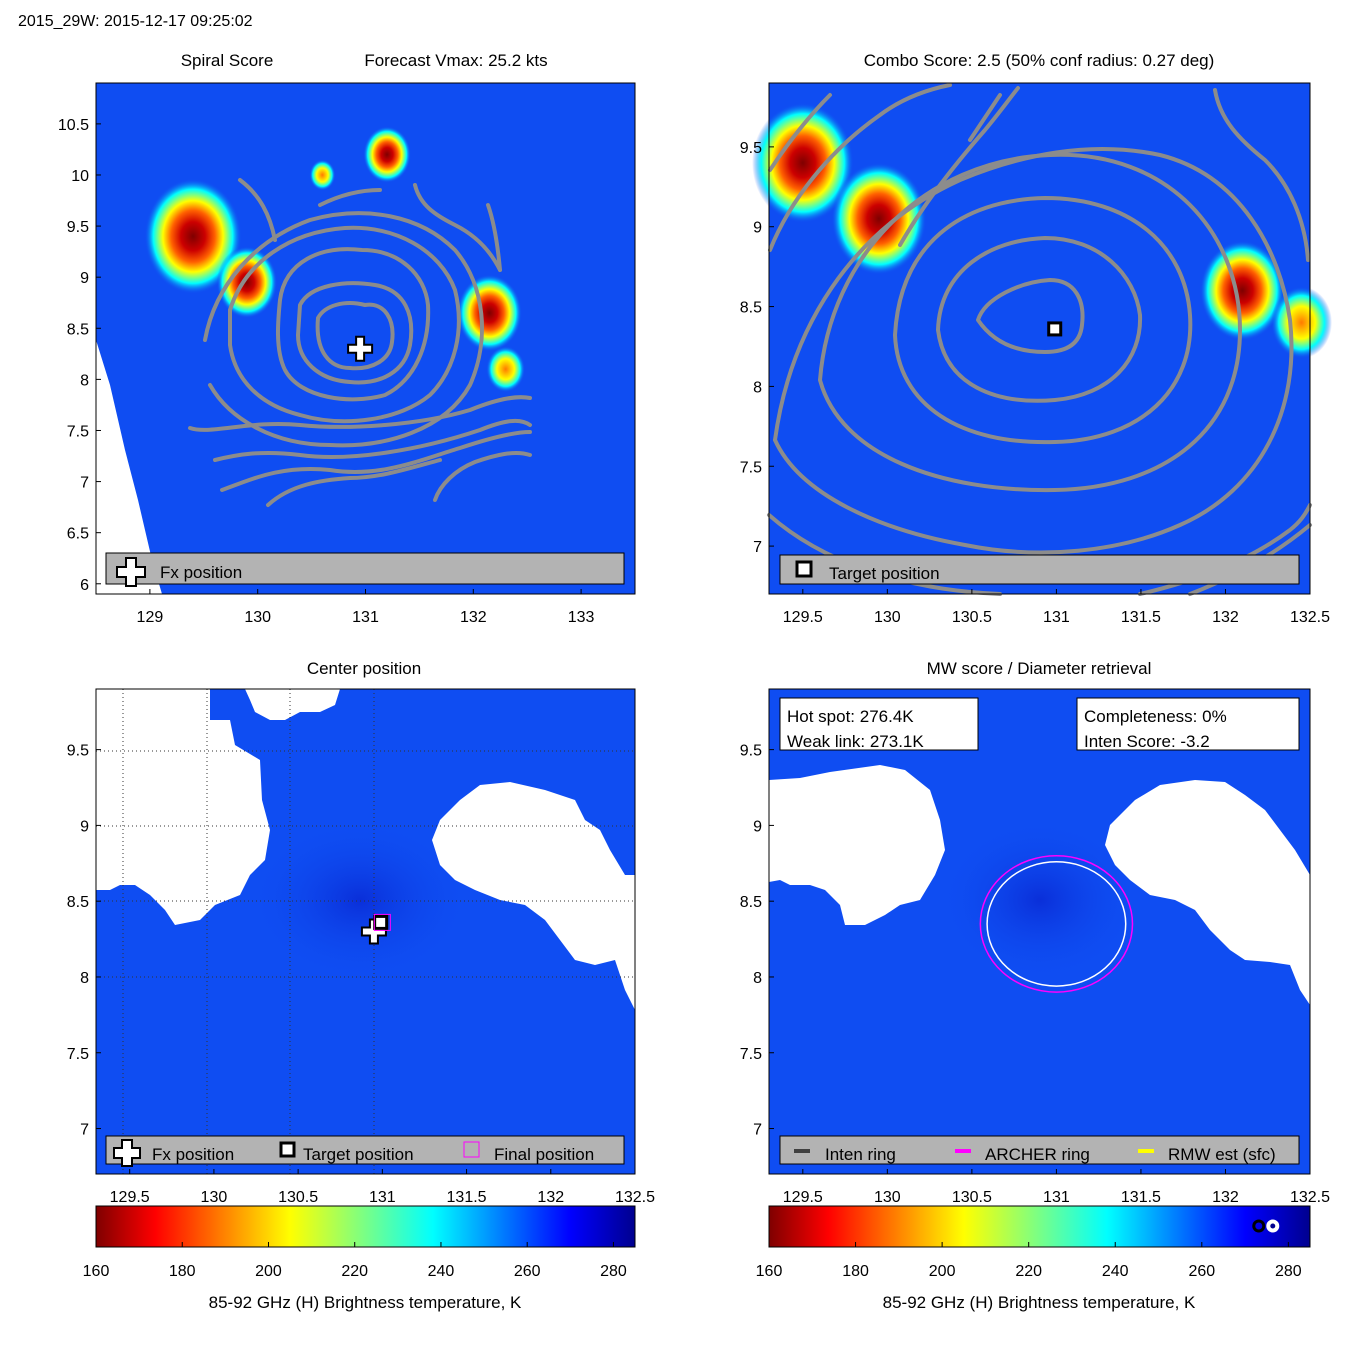 The image size is (1350, 1350). I want to click on mw-info-left: Hot spot: 276.4K Weak link: 273.1K, so click(879, 724).